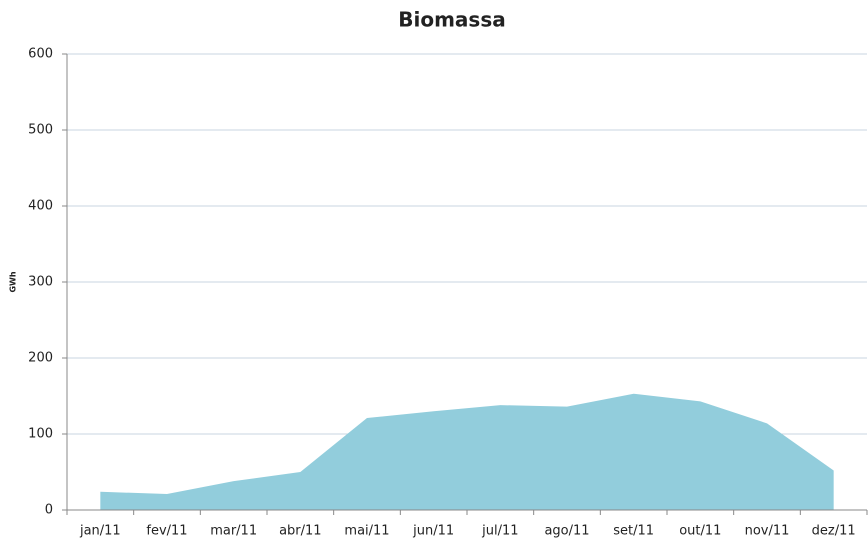 The width and height of the screenshot is (868, 542). What do you see at coordinates (566, 531) in the screenshot?
I see `x-tick-label: ago/11` at bounding box center [566, 531].